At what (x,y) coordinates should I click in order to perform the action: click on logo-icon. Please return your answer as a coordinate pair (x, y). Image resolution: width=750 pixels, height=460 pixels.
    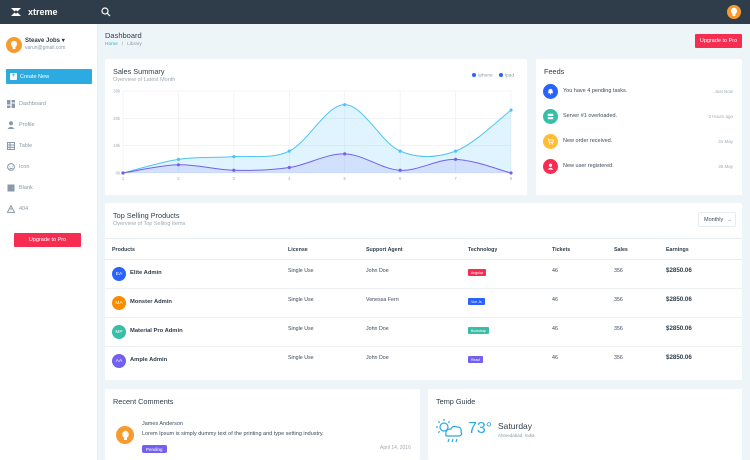
    Looking at the image, I should click on (16, 12).